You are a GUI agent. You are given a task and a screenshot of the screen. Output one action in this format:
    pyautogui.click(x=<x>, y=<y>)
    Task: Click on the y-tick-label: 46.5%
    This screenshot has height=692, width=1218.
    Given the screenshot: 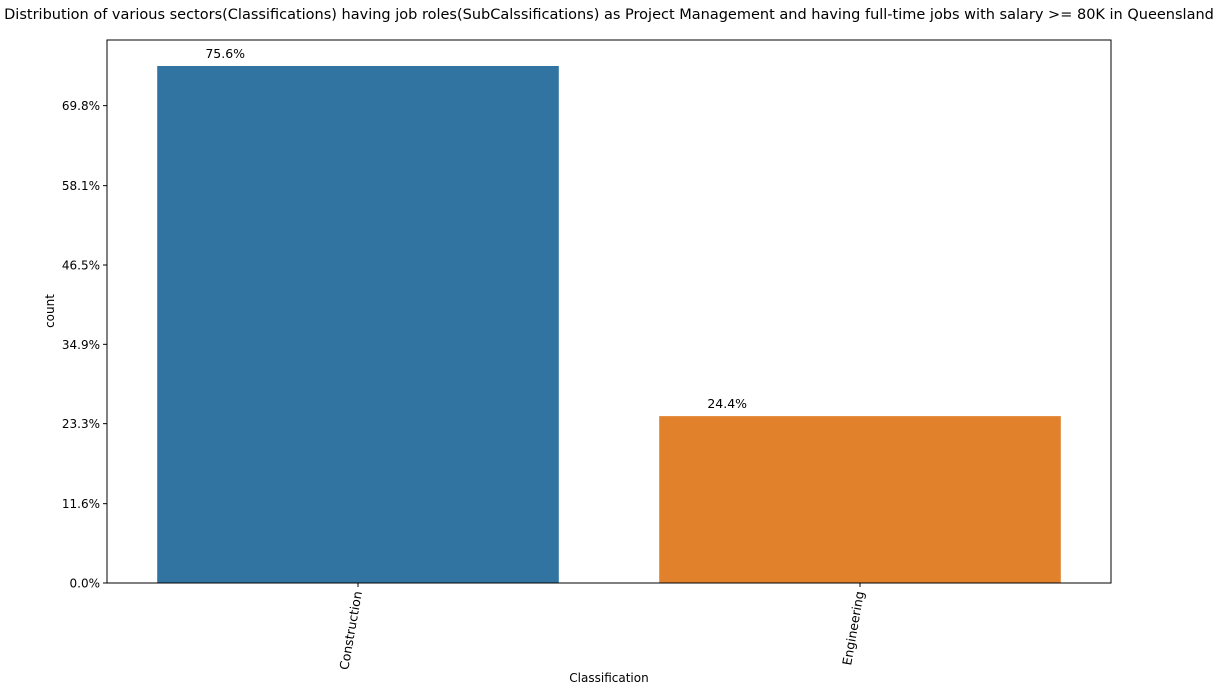 What is the action you would take?
    pyautogui.click(x=81, y=265)
    